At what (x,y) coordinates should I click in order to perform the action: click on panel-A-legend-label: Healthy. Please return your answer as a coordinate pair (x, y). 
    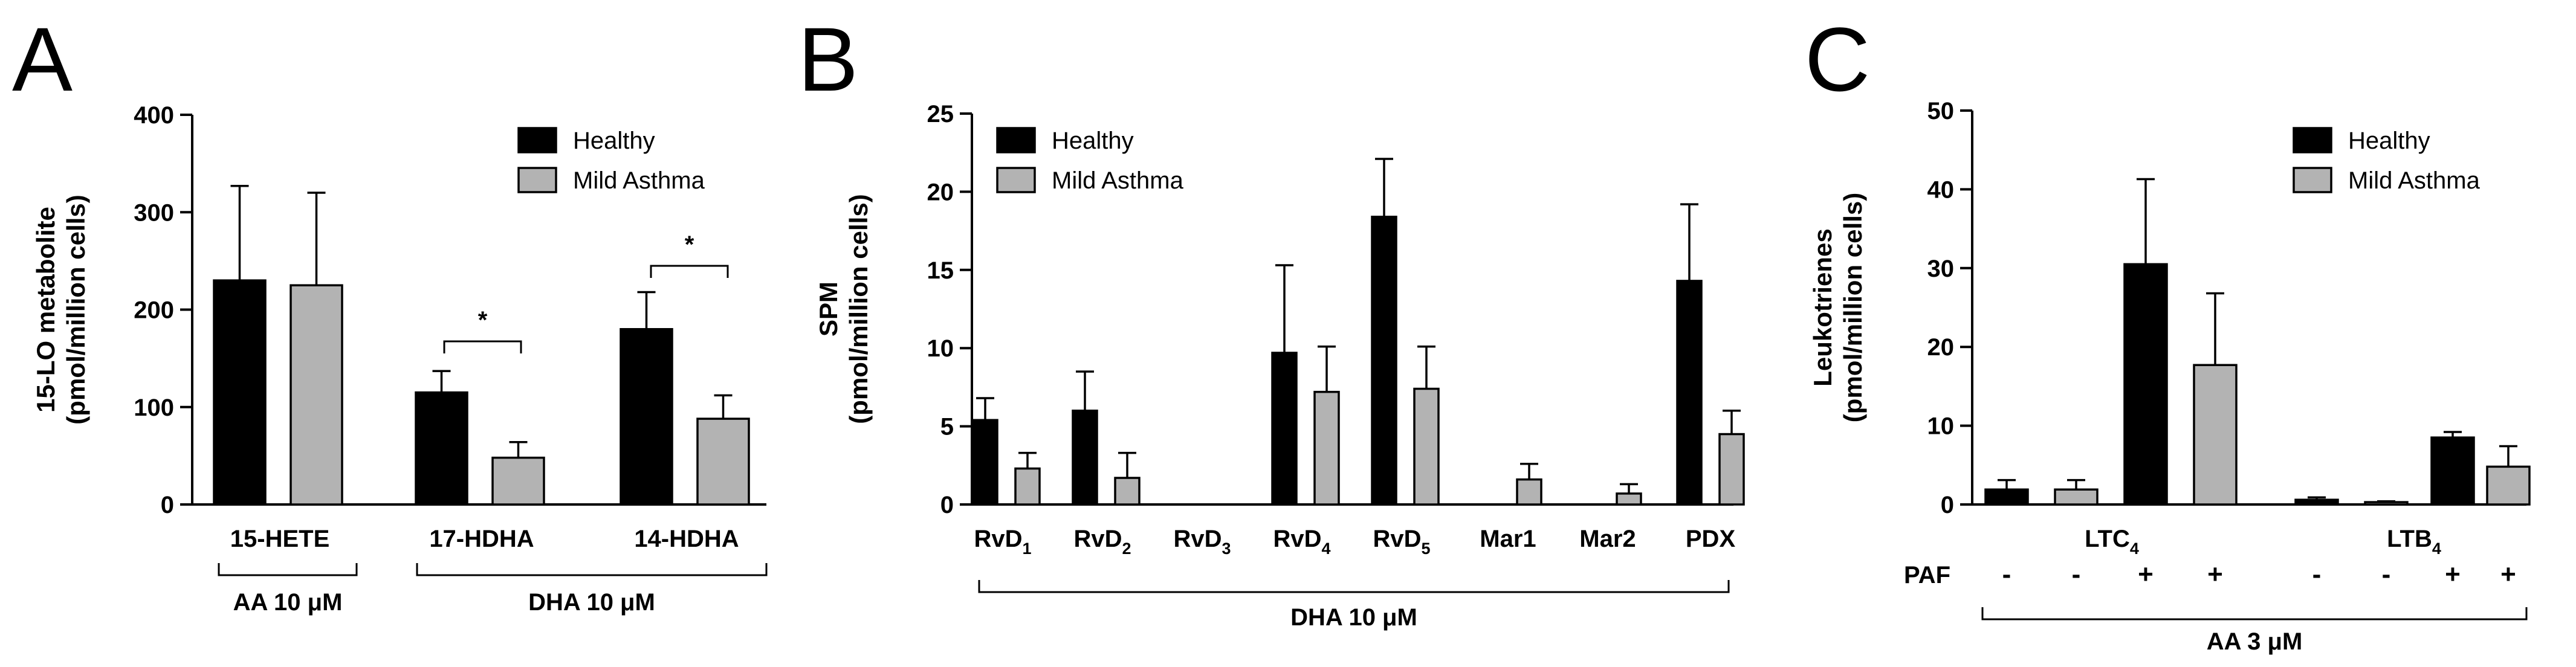
    Looking at the image, I should click on (614, 140).